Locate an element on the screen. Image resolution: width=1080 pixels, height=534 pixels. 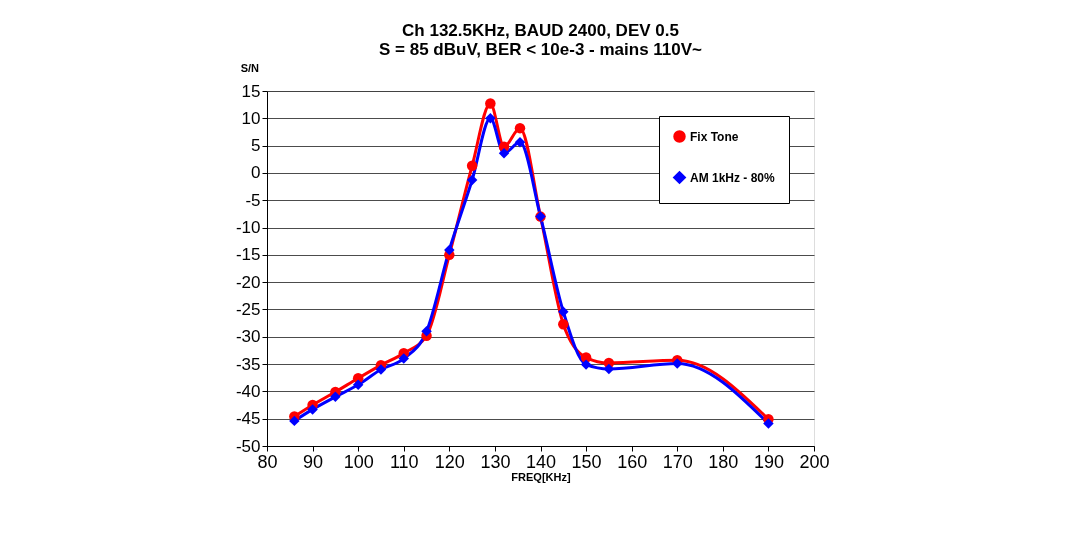
x-tick-label: 180 is located at coordinates (723, 461).